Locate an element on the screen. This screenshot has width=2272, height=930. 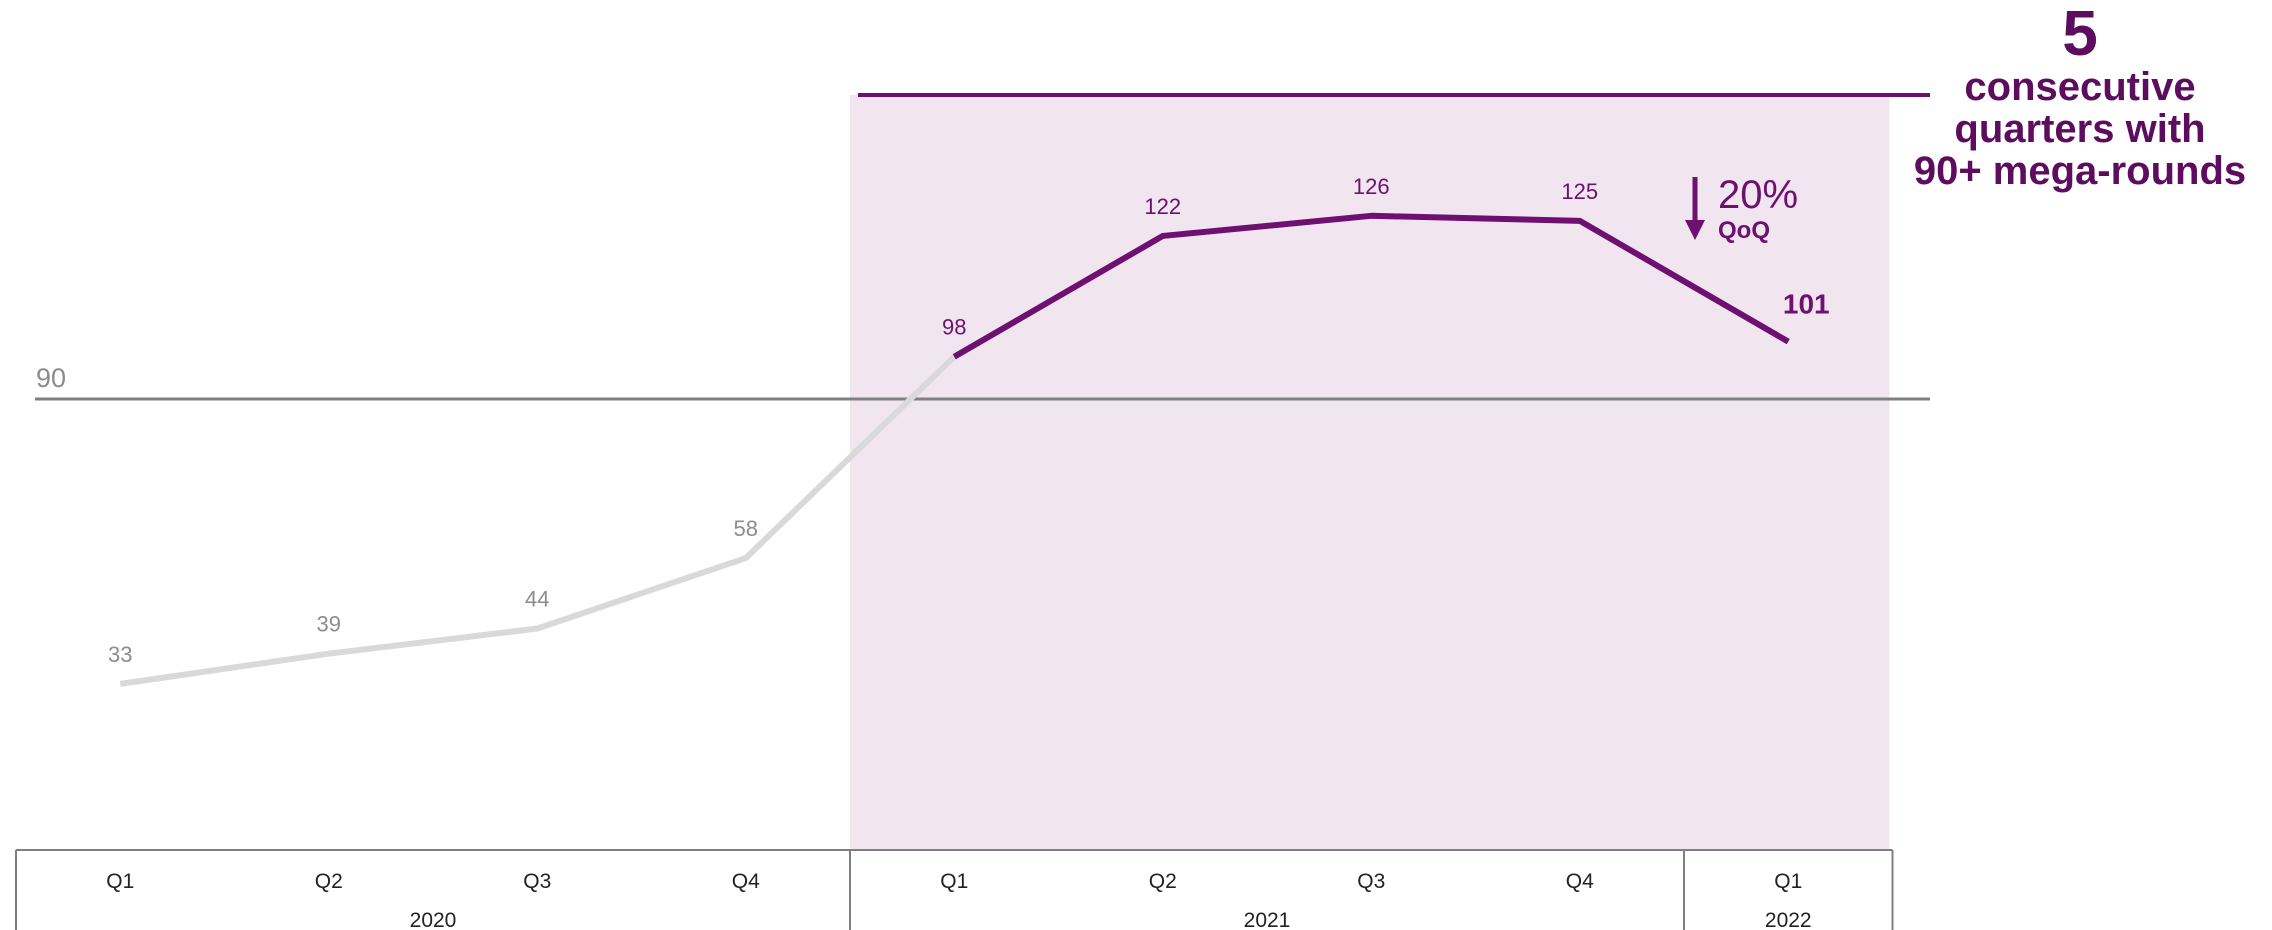
data-label: 98 is located at coordinates (954, 327).